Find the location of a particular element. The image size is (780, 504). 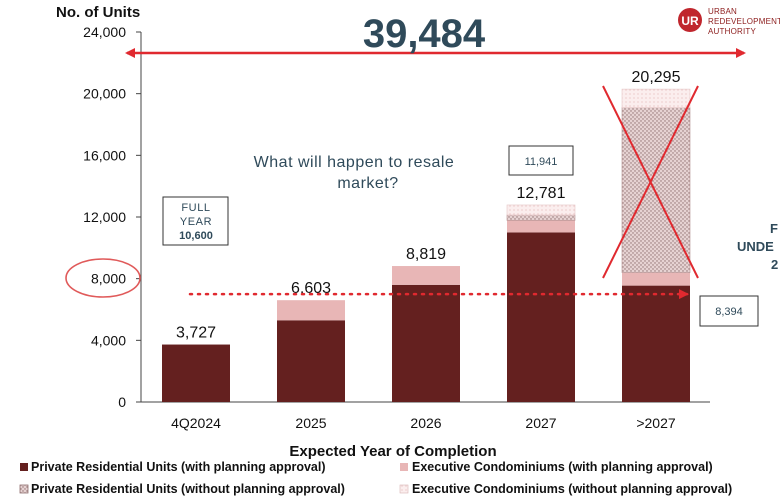

total-label: 12,781 is located at coordinates (541, 193).